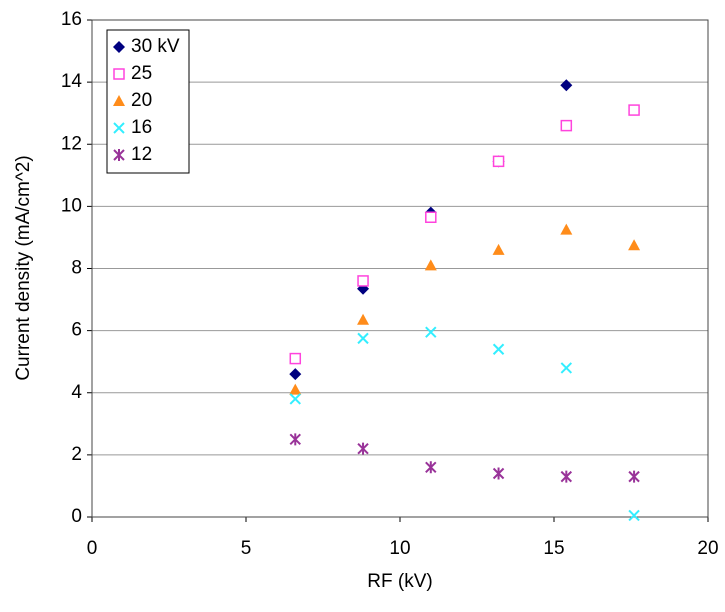 This screenshot has height=612, width=725. Describe the element at coordinates (141, 154) in the screenshot. I see `legend-label: 12` at that location.